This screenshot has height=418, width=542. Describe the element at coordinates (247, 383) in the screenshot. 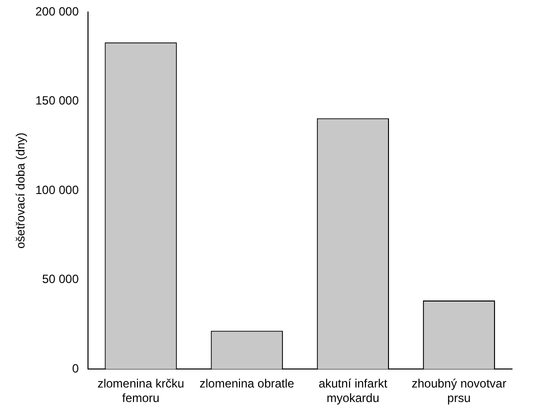

I see `x-tick-label: zlomenina obratle` at that location.